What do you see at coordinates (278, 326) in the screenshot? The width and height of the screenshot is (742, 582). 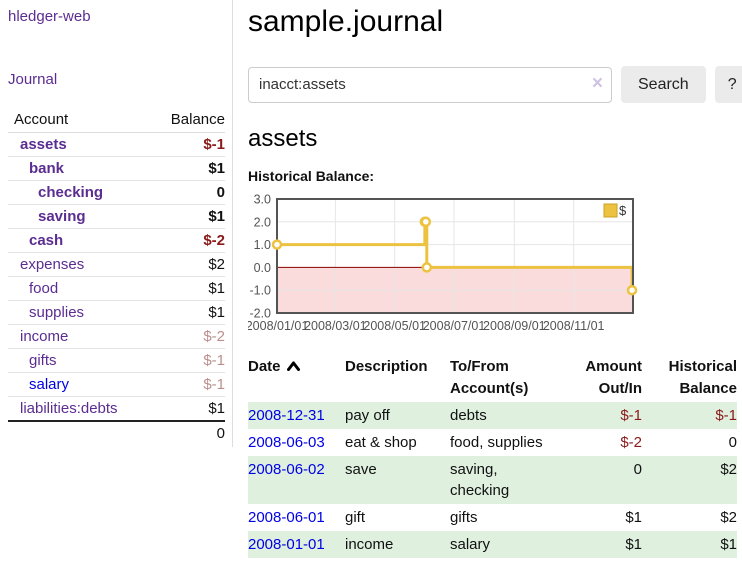 I see `svg-text: 2008/01/01` at bounding box center [278, 326].